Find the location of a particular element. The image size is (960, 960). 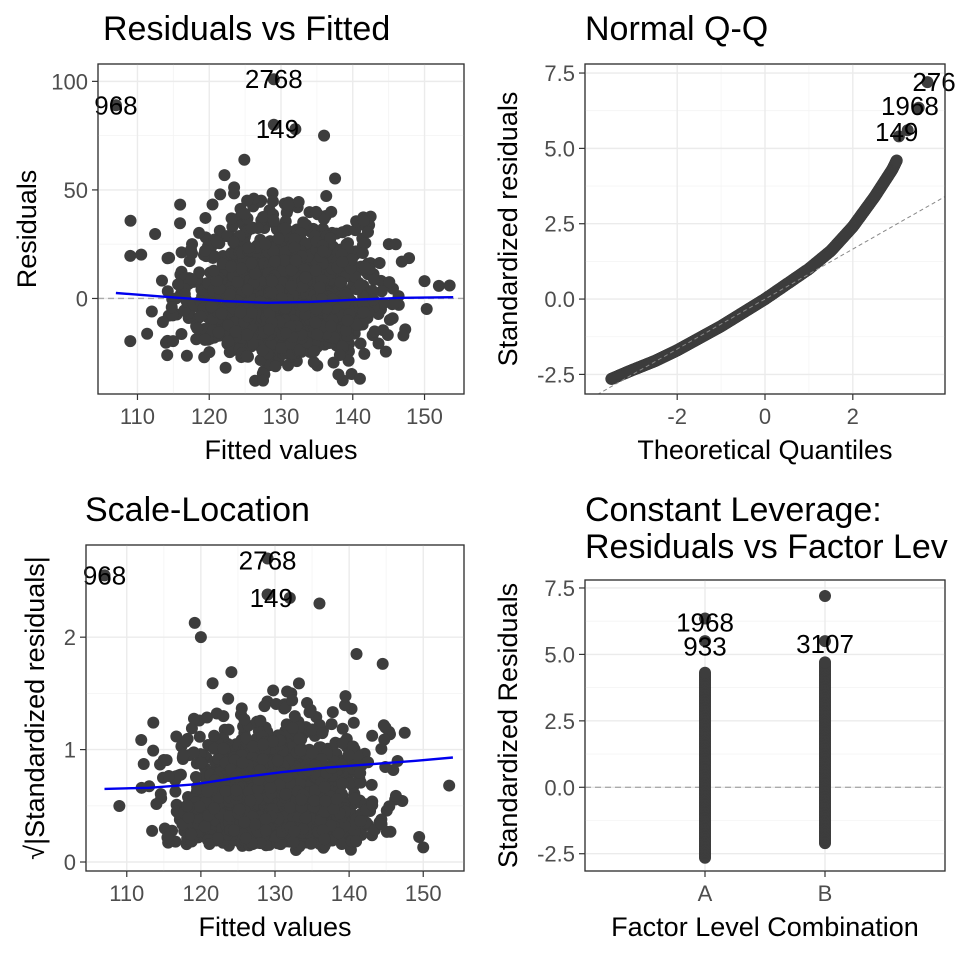

y-tick-label: 5.0 is located at coordinates (559, 654).